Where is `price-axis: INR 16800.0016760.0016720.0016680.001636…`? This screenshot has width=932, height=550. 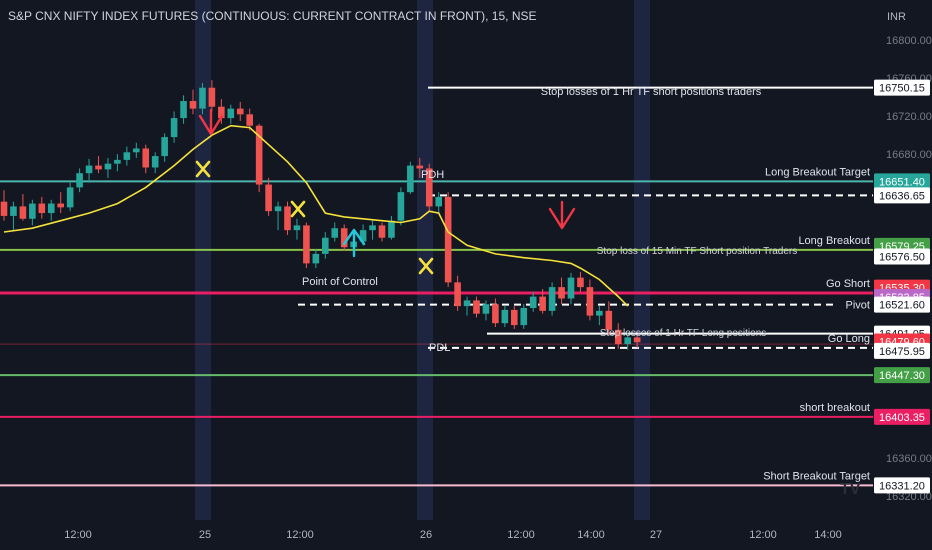 price-axis: INR 16800.0016760.0016720.0016680.001636… is located at coordinates (909, 257).